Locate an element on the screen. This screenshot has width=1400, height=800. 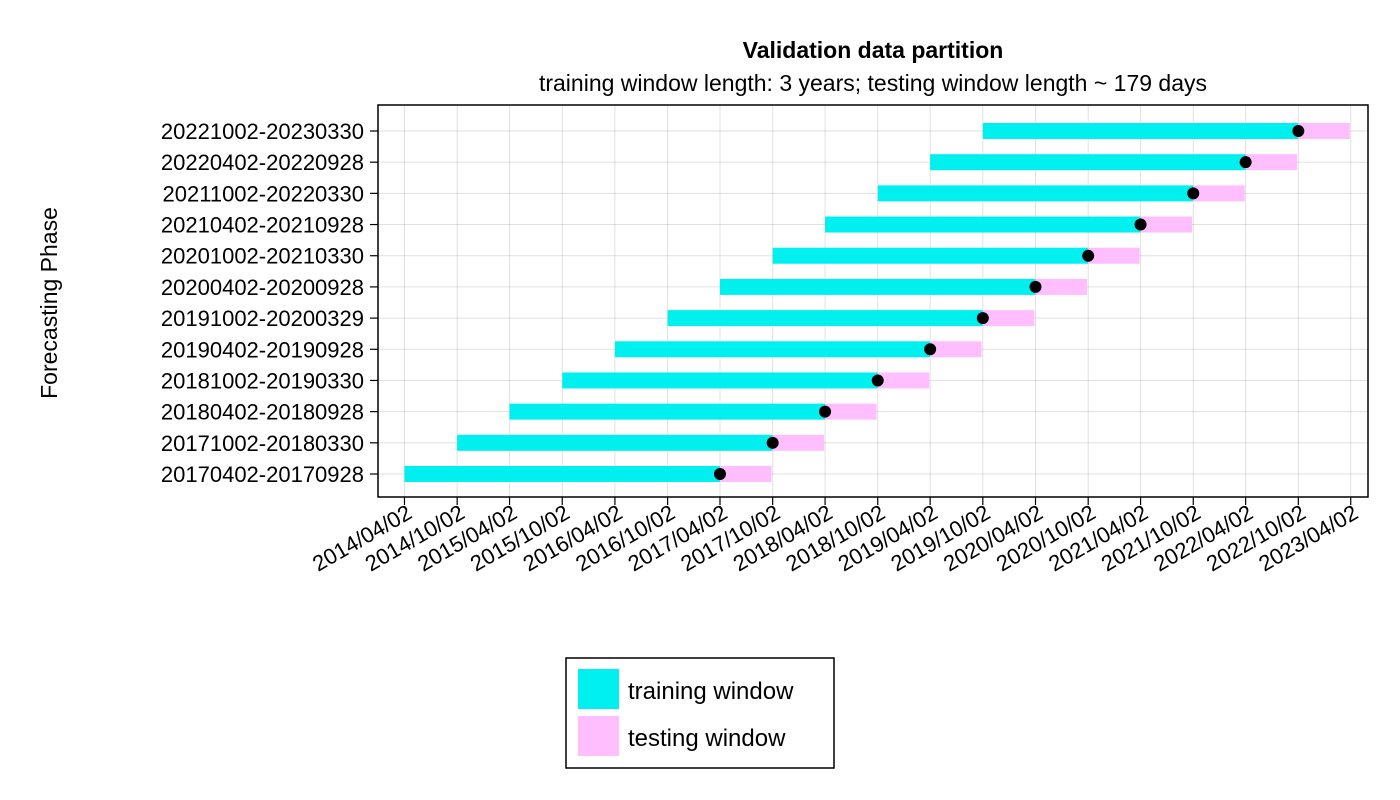
y-tick-label: 20180402-20180928 is located at coordinates (262, 412).